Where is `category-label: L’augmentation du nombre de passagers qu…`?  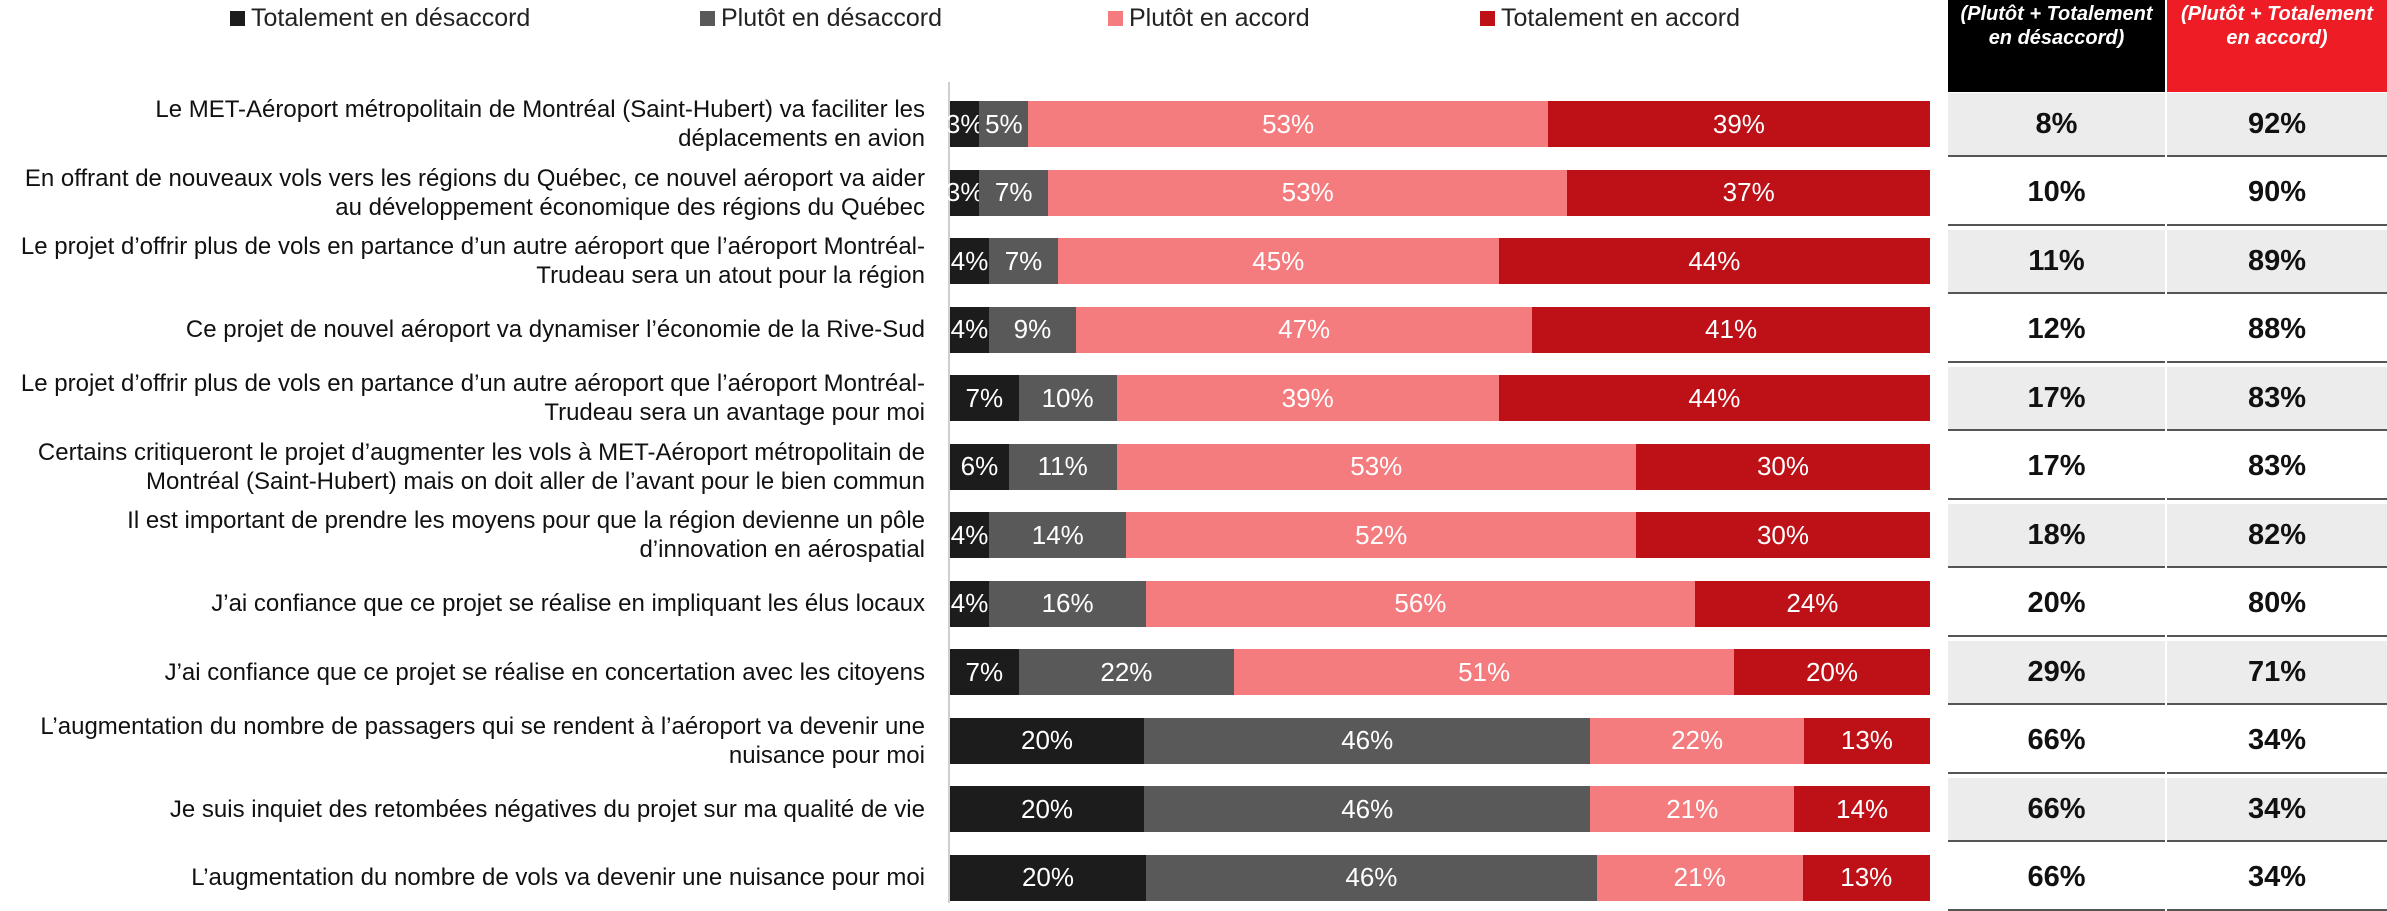
category-label: L’augmentation du nombre de passagers qu… is located at coordinates (482, 740).